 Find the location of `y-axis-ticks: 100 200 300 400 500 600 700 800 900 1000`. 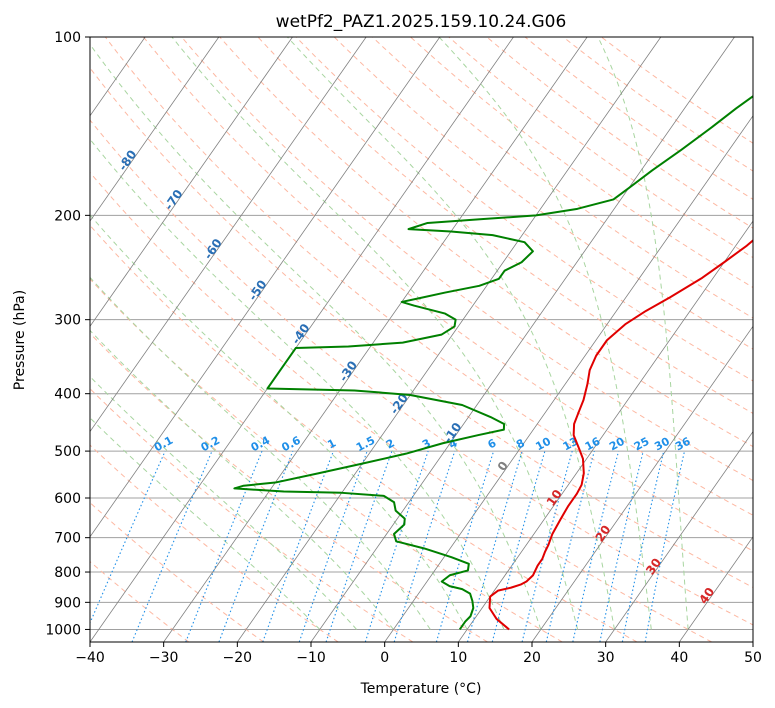

y-axis-ticks: 100 200 300 400 500 600 700 800 900 1000 is located at coordinates (67, 334).